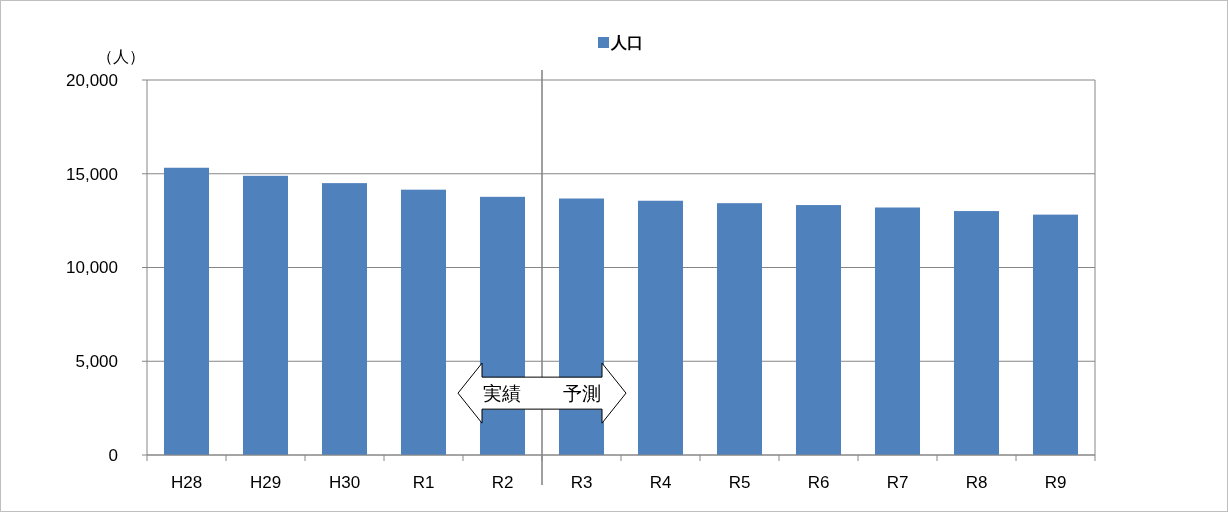 Image resolution: width=1228 pixels, height=512 pixels. Describe the element at coordinates (121, 56) in the screenshot. I see `y-axis-title: （人）` at that location.